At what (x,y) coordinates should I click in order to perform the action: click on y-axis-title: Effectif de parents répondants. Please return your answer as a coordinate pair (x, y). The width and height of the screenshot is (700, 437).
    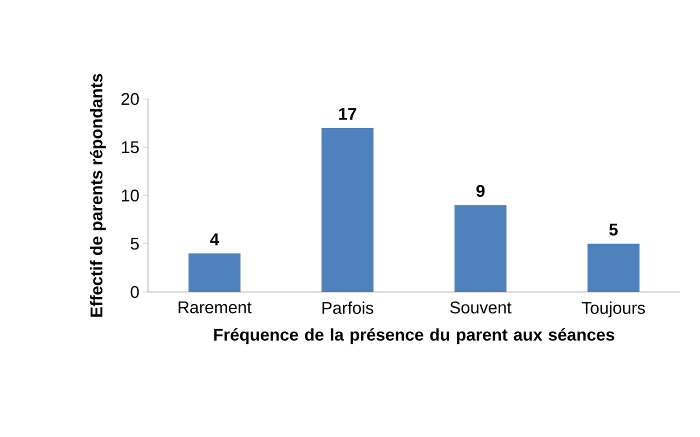
    Looking at the image, I should click on (98, 195).